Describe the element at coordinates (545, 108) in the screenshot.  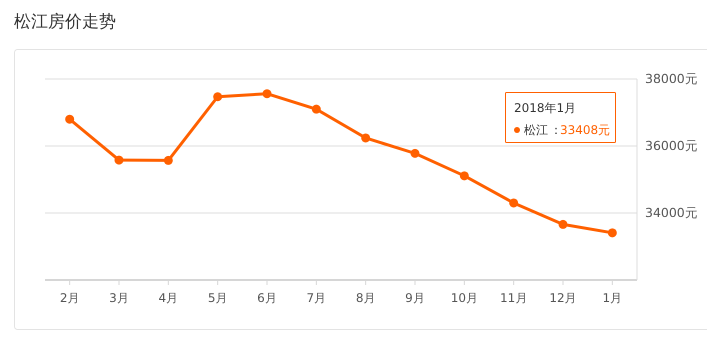
I see `annotation: 2018年1月` at that location.